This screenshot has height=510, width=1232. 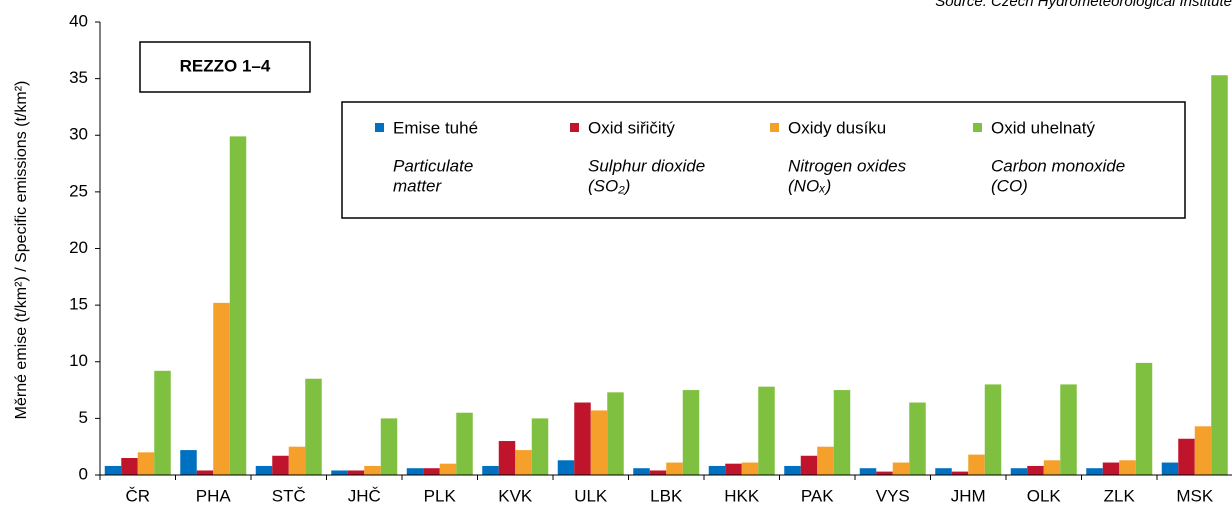 What do you see at coordinates (78, 77) in the screenshot?
I see `y-tick-label: 35` at bounding box center [78, 77].